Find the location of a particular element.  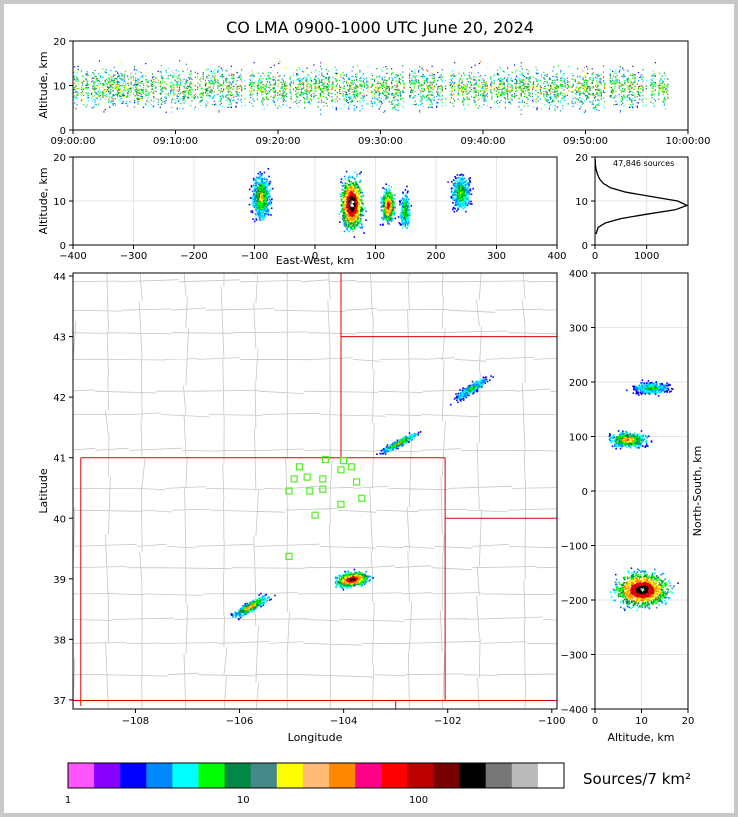

ew-height-grid is located at coordinates (315, 201).